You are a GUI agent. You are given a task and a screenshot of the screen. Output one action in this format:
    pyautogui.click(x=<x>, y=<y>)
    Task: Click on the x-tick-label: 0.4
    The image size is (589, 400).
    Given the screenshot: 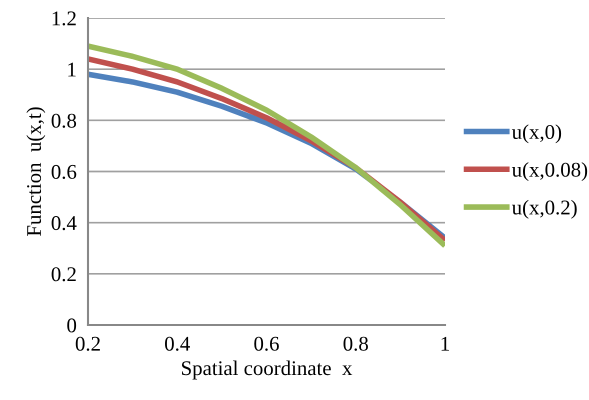 What is the action you would take?
    pyautogui.click(x=177, y=343)
    